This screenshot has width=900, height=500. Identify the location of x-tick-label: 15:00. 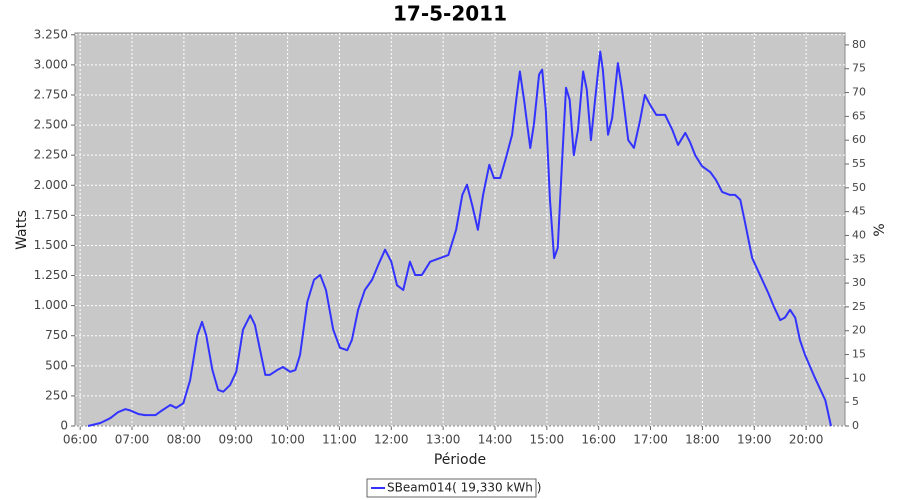
(547, 440).